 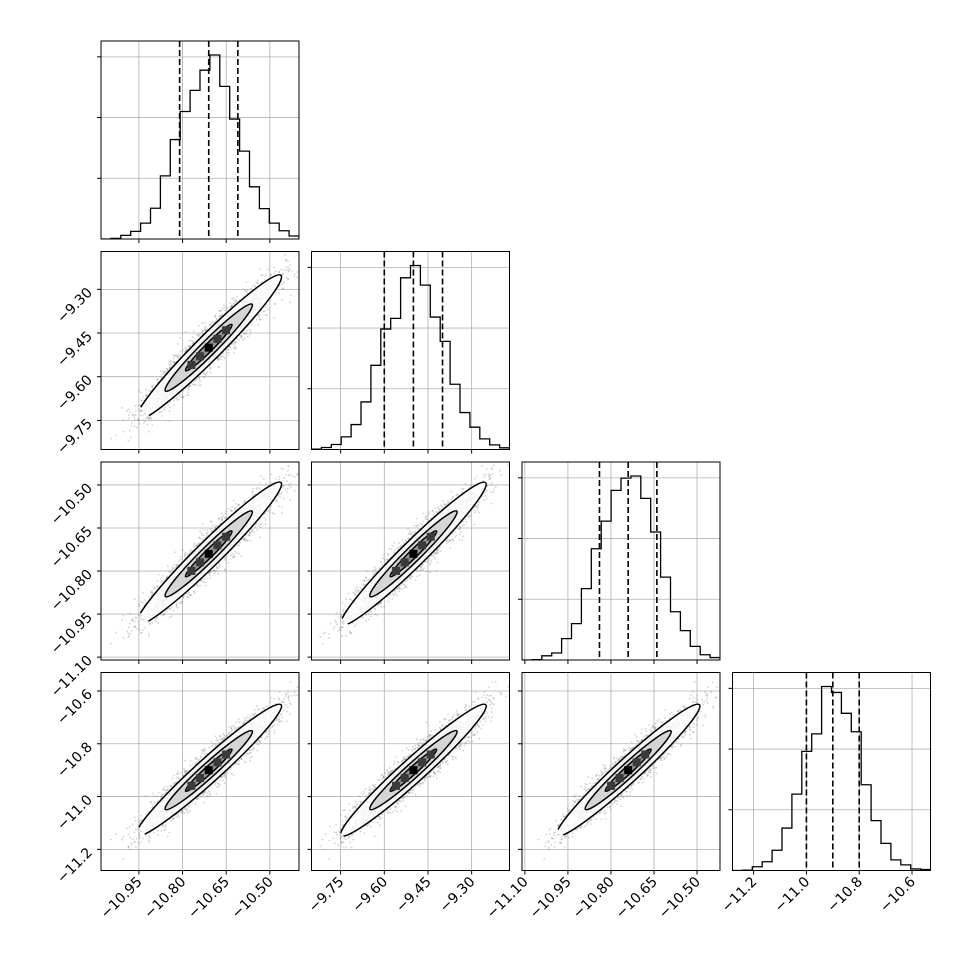 I want to click on histogram-series, so click(x=410, y=357).